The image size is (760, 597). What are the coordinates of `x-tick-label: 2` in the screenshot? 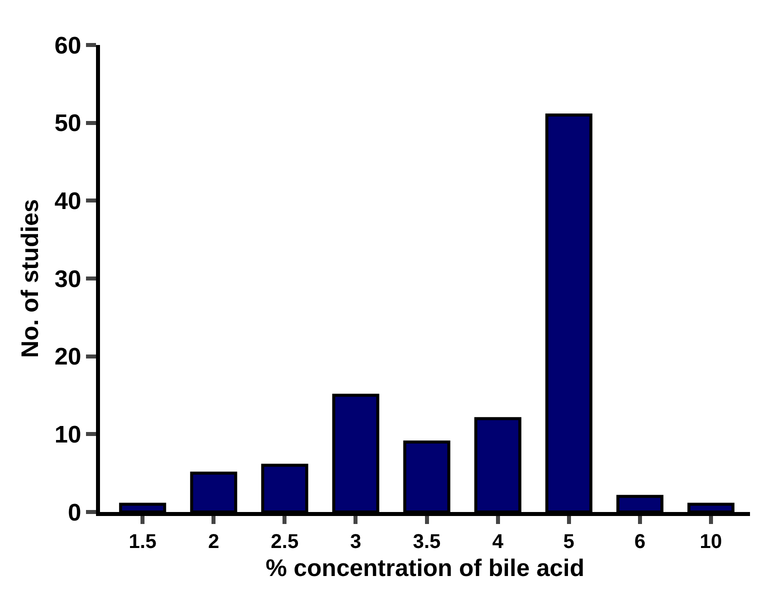 It's located at (214, 542).